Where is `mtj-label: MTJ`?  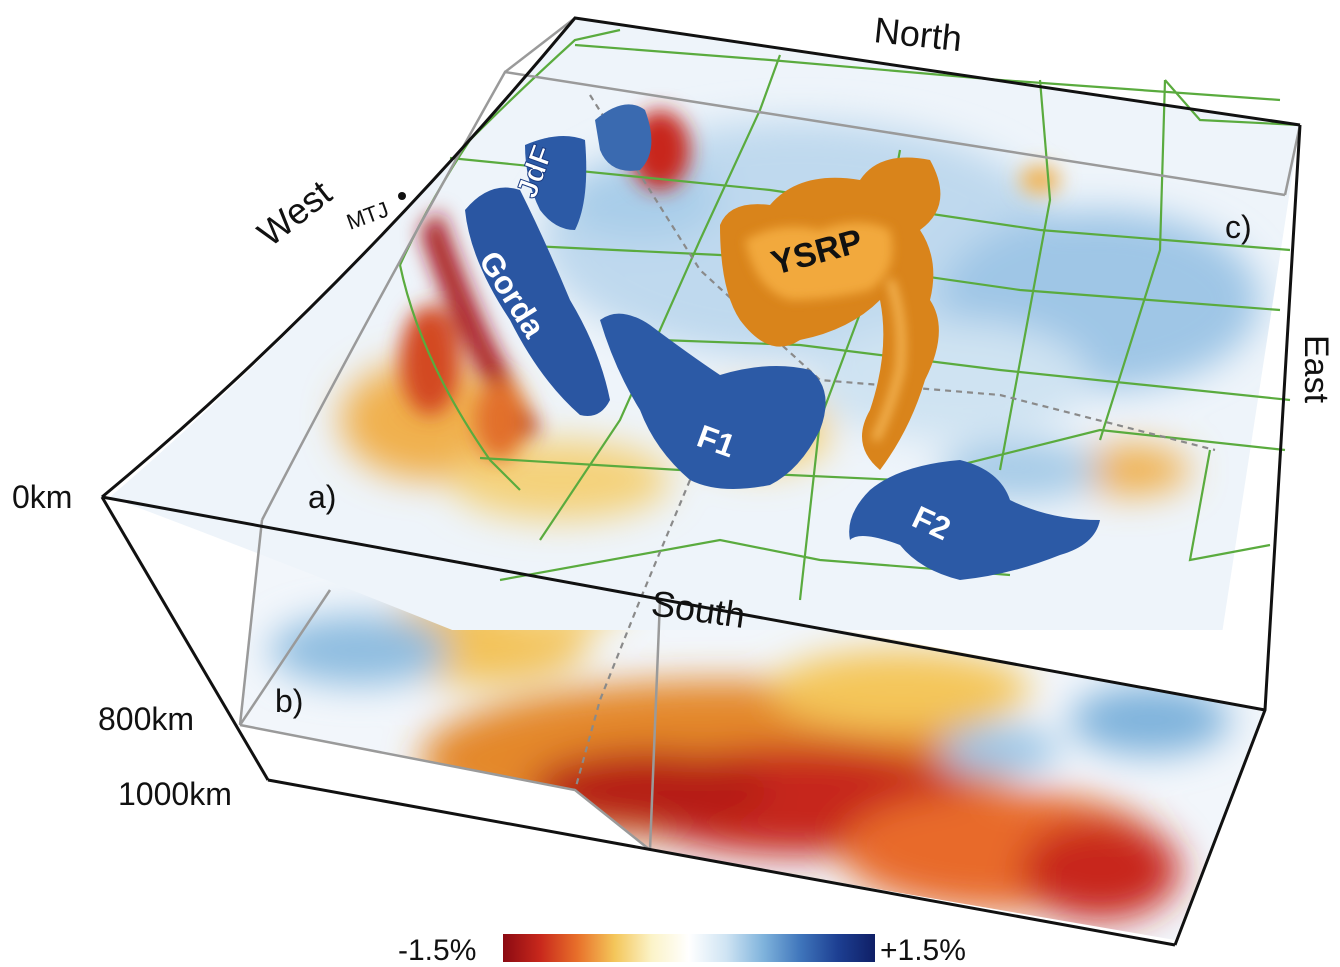
mtj-label: MTJ is located at coordinates (367, 216).